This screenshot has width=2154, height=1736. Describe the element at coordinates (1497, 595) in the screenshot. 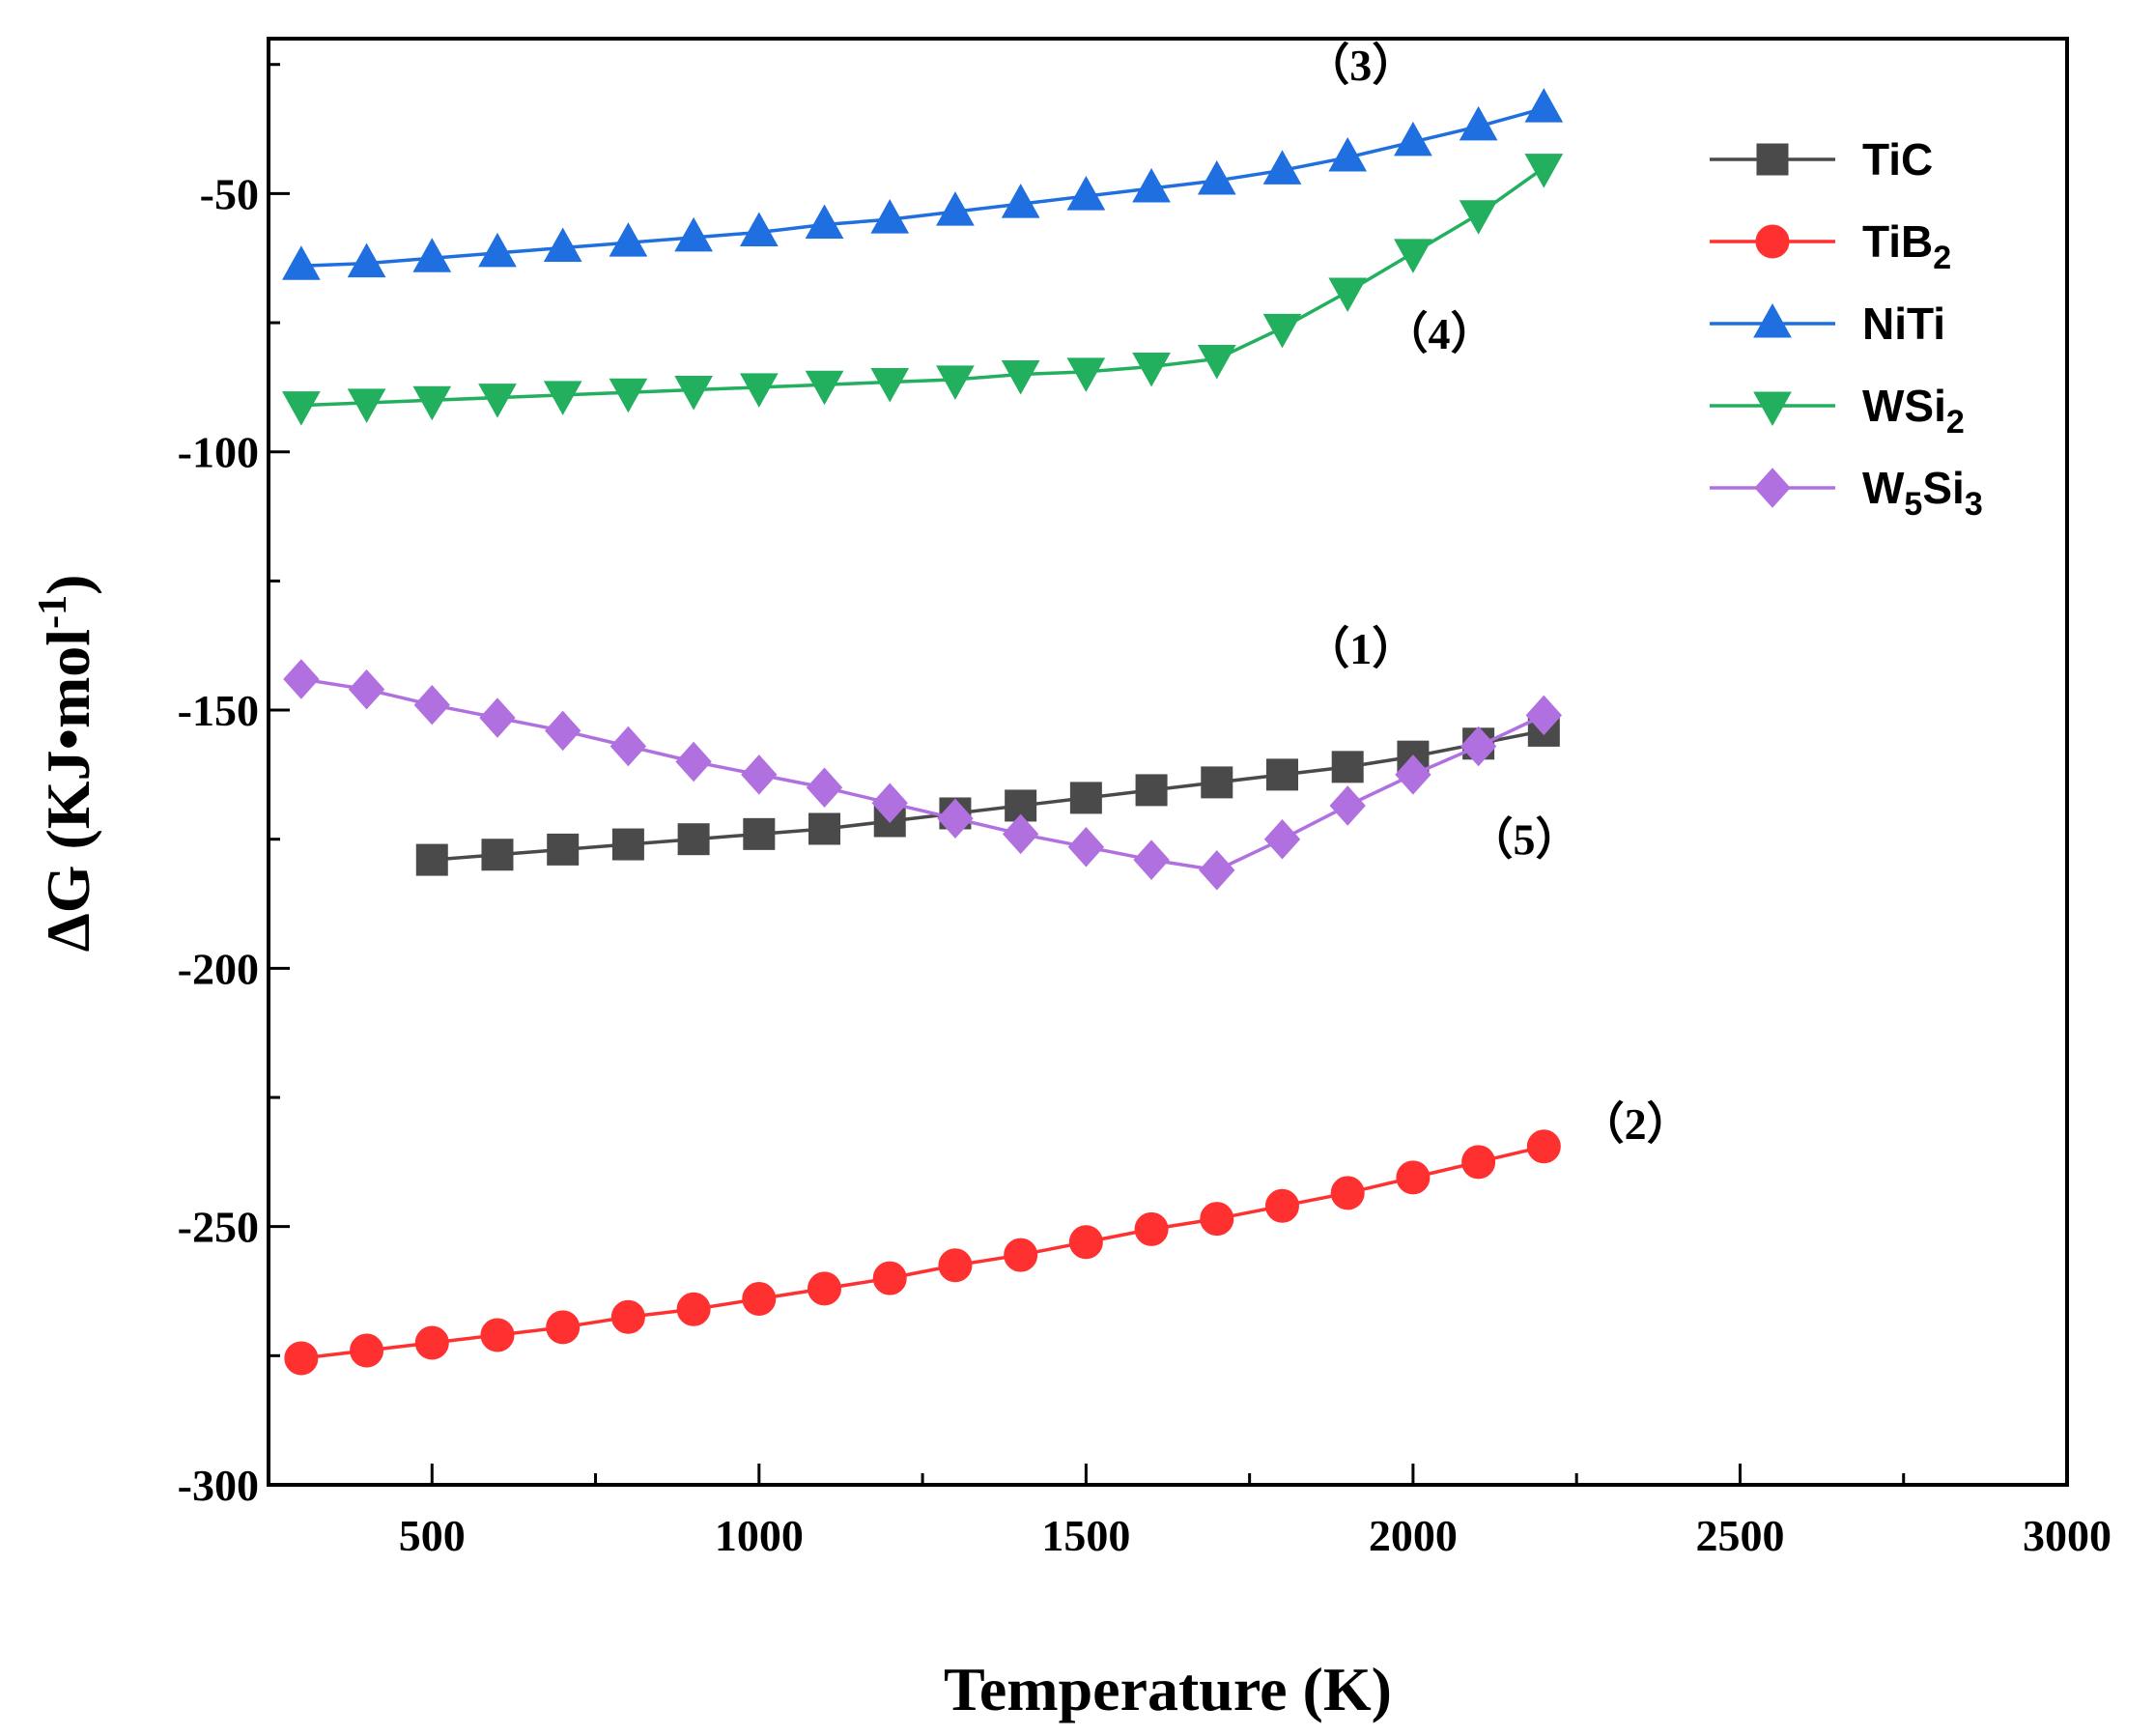

I see `annotation-layer: （1） （2） （3） （4） （5）` at that location.